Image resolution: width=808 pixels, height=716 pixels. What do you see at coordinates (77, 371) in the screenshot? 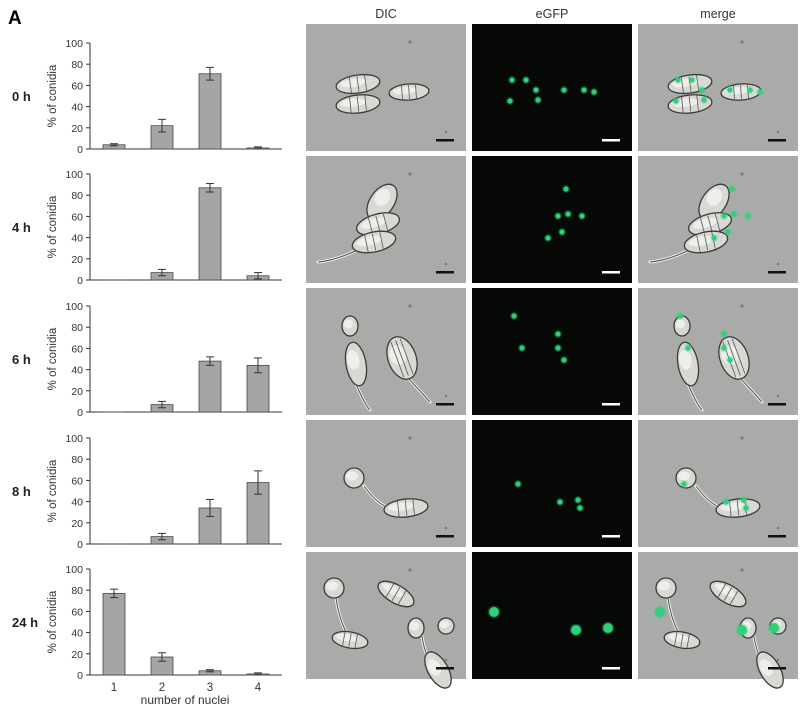
I see `y-tick-label: 40` at bounding box center [77, 371].